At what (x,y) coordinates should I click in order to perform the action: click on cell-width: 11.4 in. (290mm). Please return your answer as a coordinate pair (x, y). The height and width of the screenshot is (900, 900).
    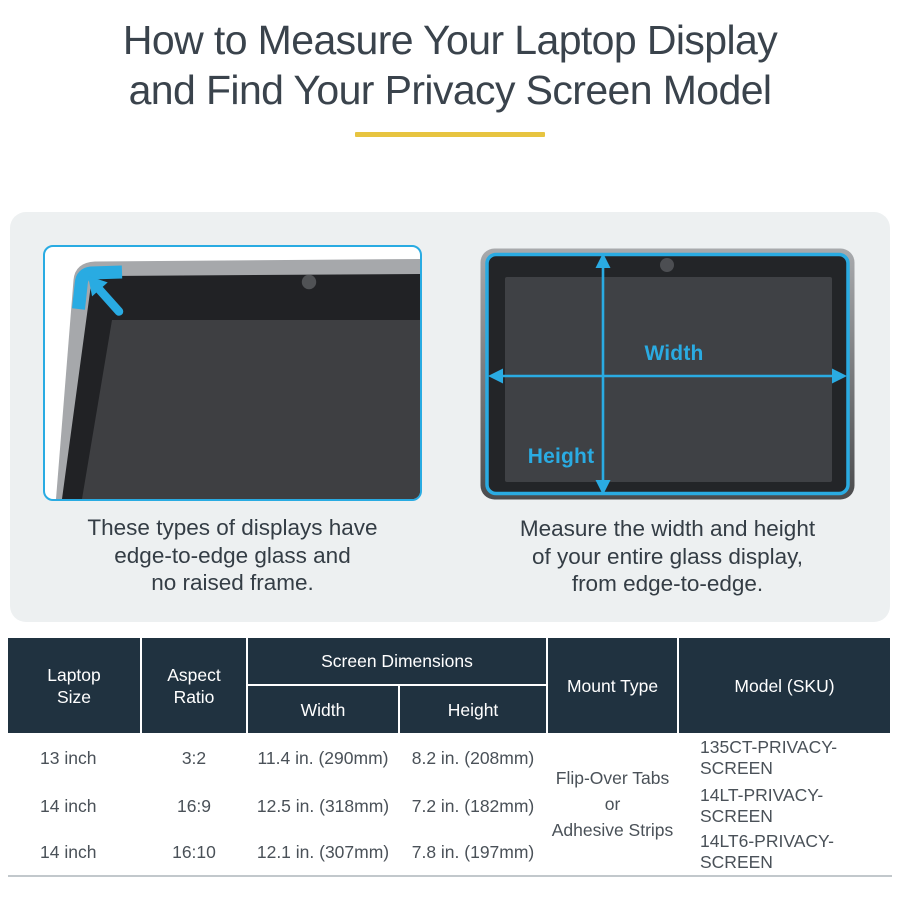
    Looking at the image, I should click on (323, 757).